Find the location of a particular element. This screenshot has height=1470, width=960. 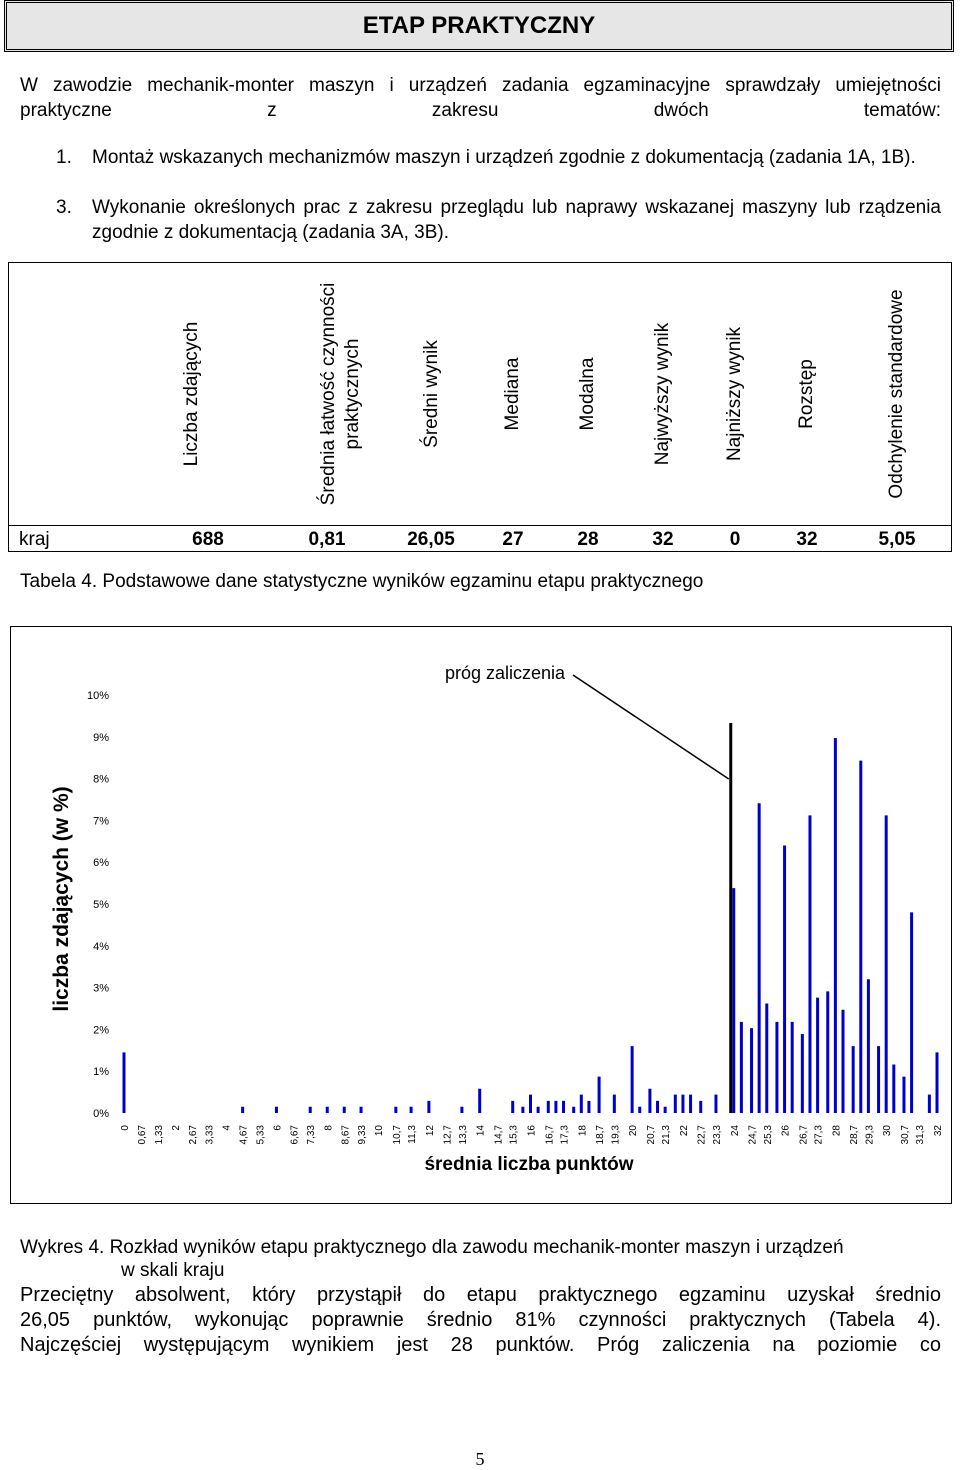

page-number: 5 is located at coordinates (480, 1459).